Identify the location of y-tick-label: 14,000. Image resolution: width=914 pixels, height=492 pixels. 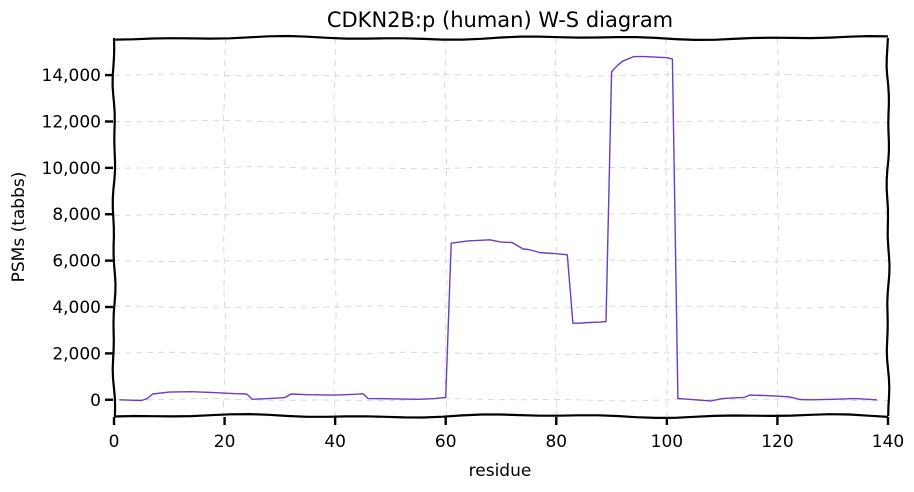
(71, 76).